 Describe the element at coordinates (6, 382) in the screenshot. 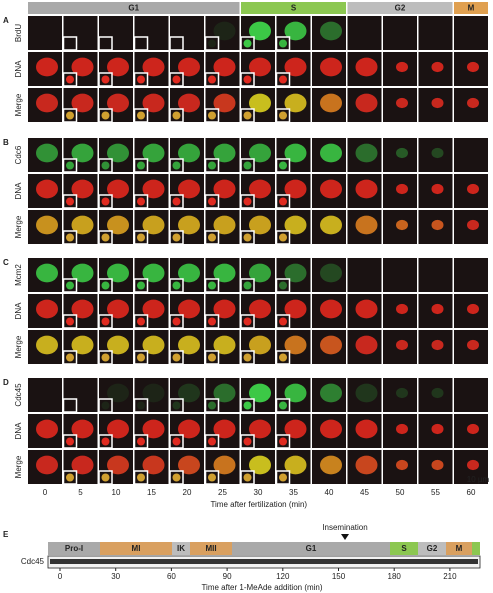

I see `panel-letter: D` at that location.